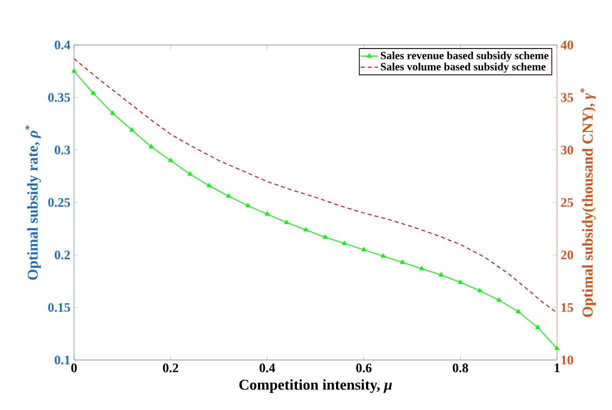 The width and height of the screenshot is (612, 410). Describe the element at coordinates (557, 368) in the screenshot. I see `x-tick-label: 1` at that location.